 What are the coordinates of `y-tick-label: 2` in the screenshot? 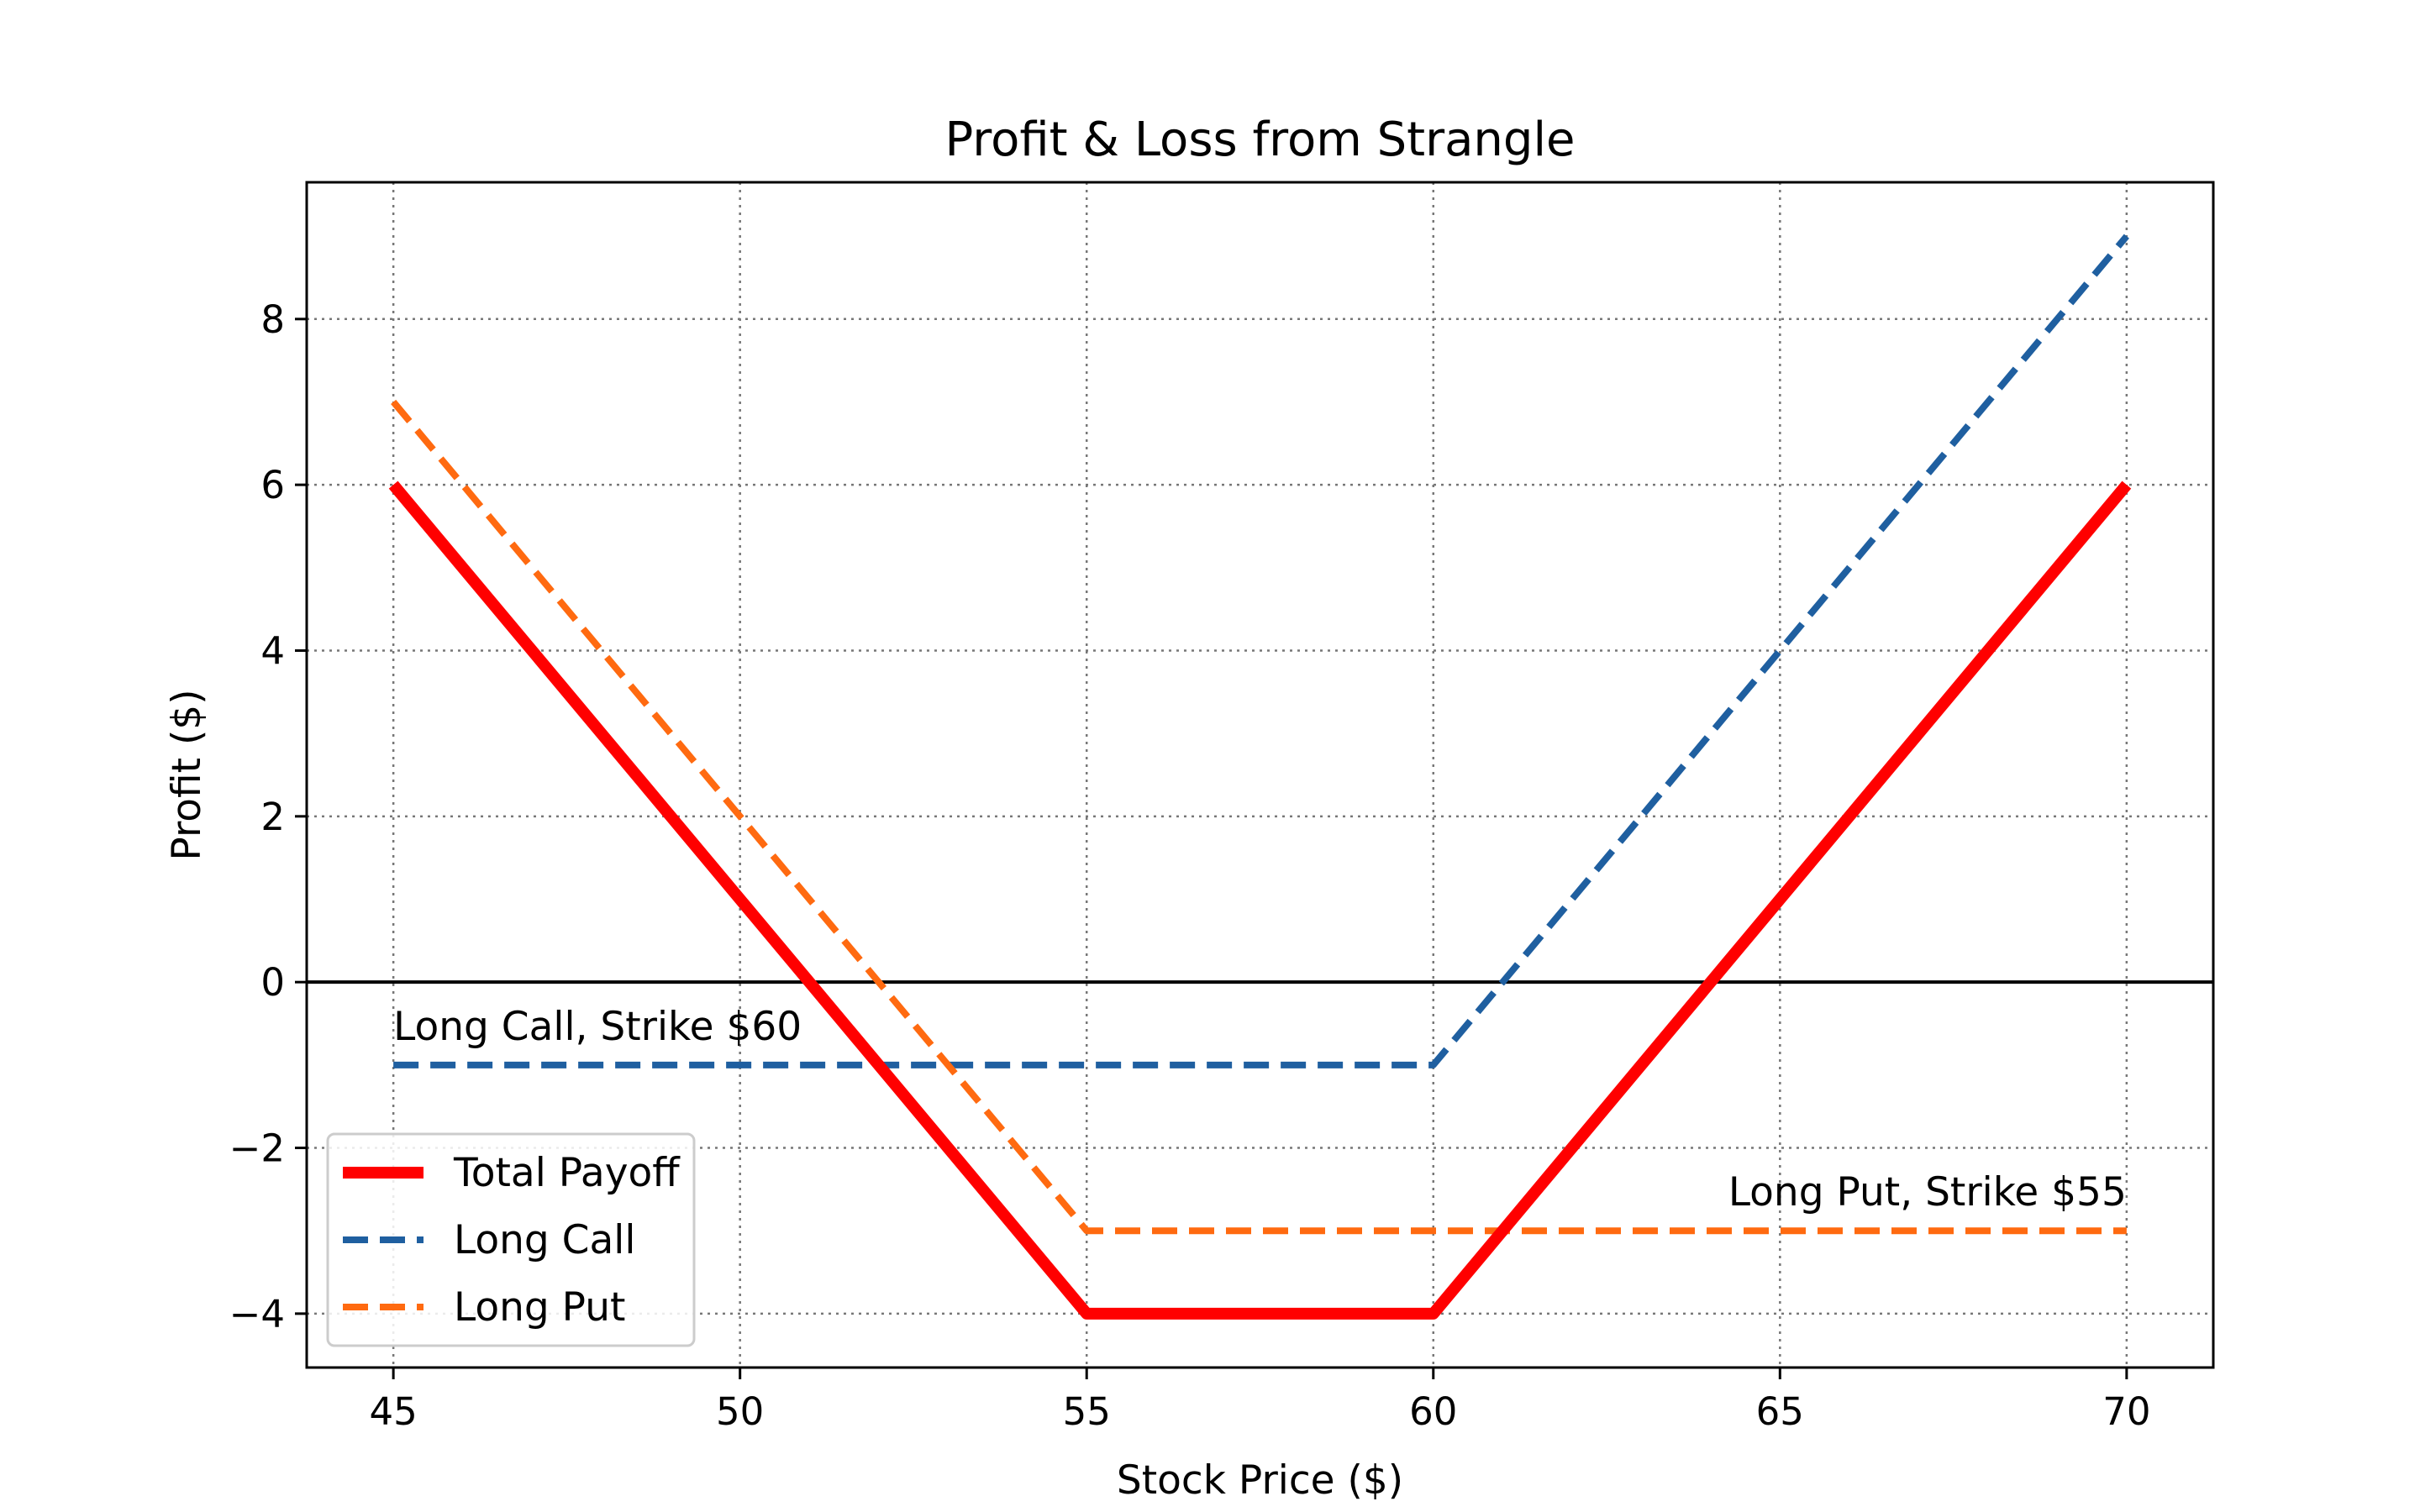 It's located at (272, 817).